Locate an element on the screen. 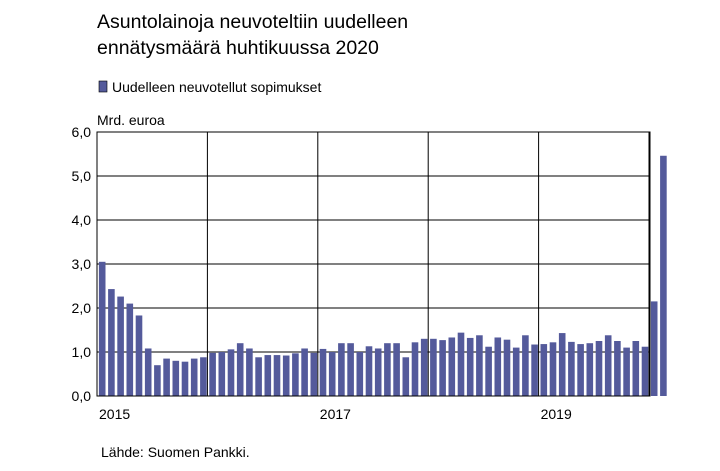 Image resolution: width=720 pixels, height=471 pixels. x-tick-labels: 2015 2017 2019 is located at coordinates (335, 414).